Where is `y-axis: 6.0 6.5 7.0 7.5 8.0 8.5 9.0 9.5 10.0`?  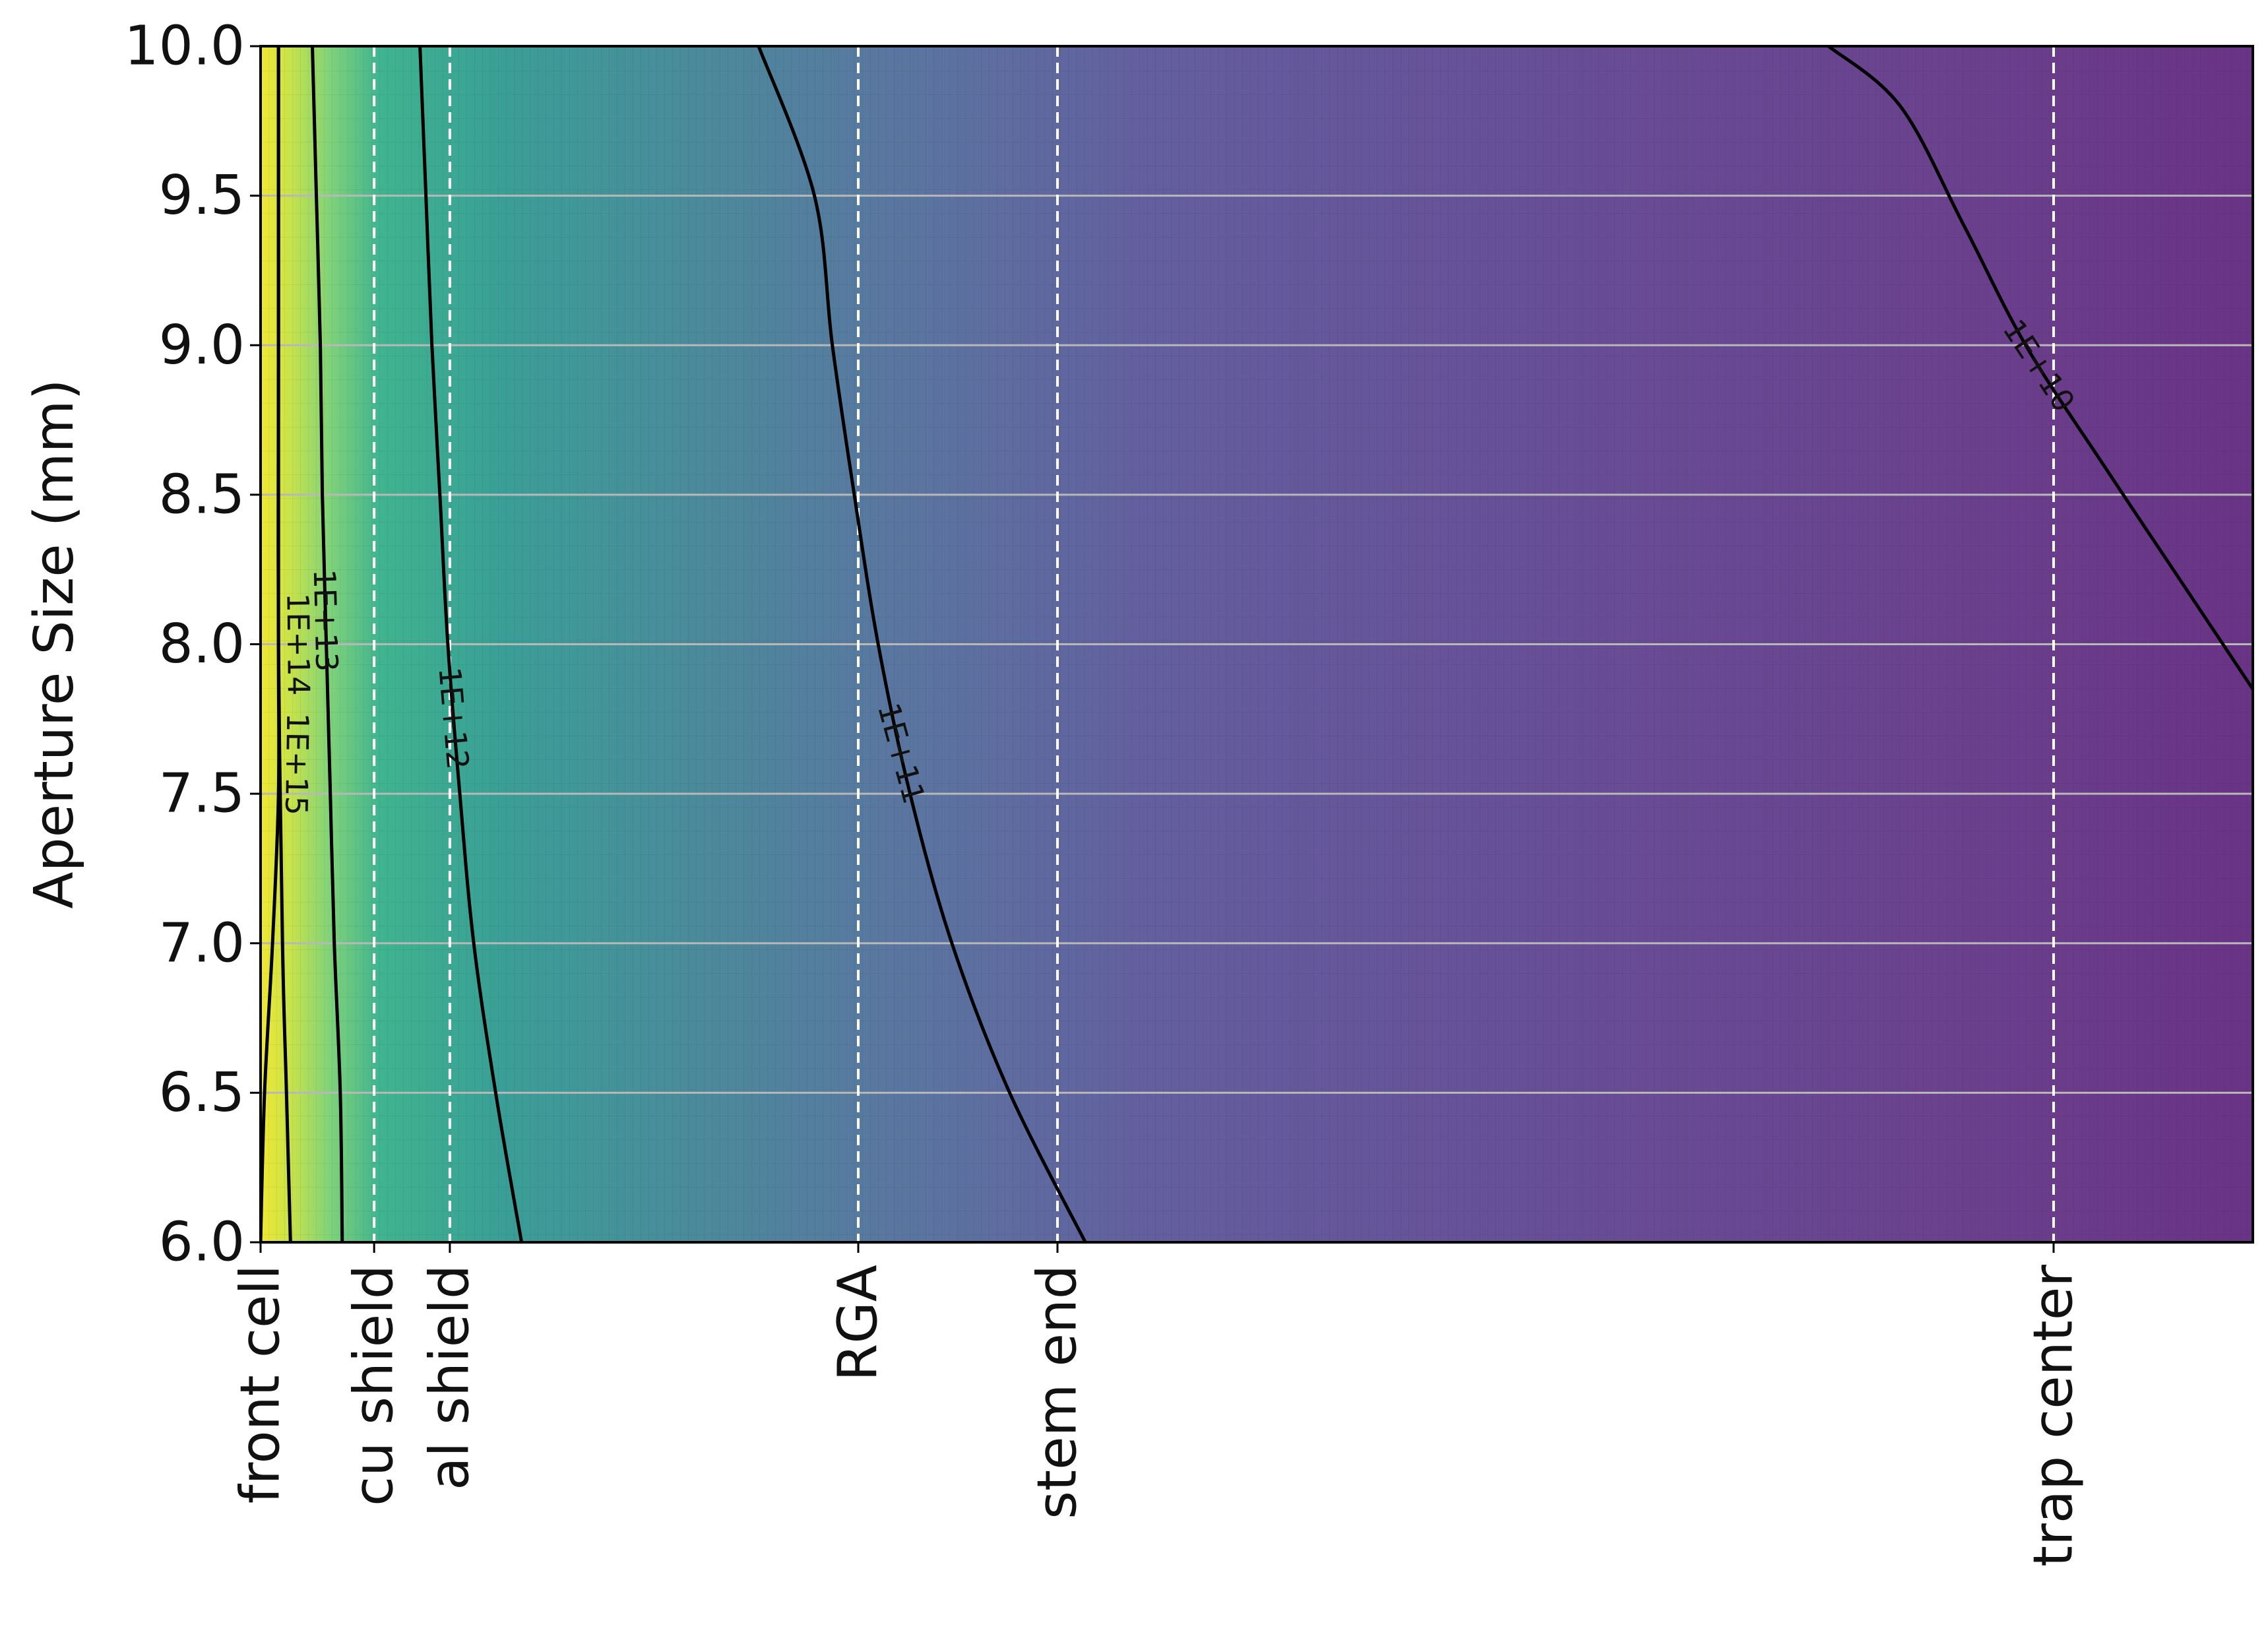
y-axis: 6.0 6.5 7.0 7.5 8.0 8.5 9.0 9.5 10.0 is located at coordinates (192, 644).